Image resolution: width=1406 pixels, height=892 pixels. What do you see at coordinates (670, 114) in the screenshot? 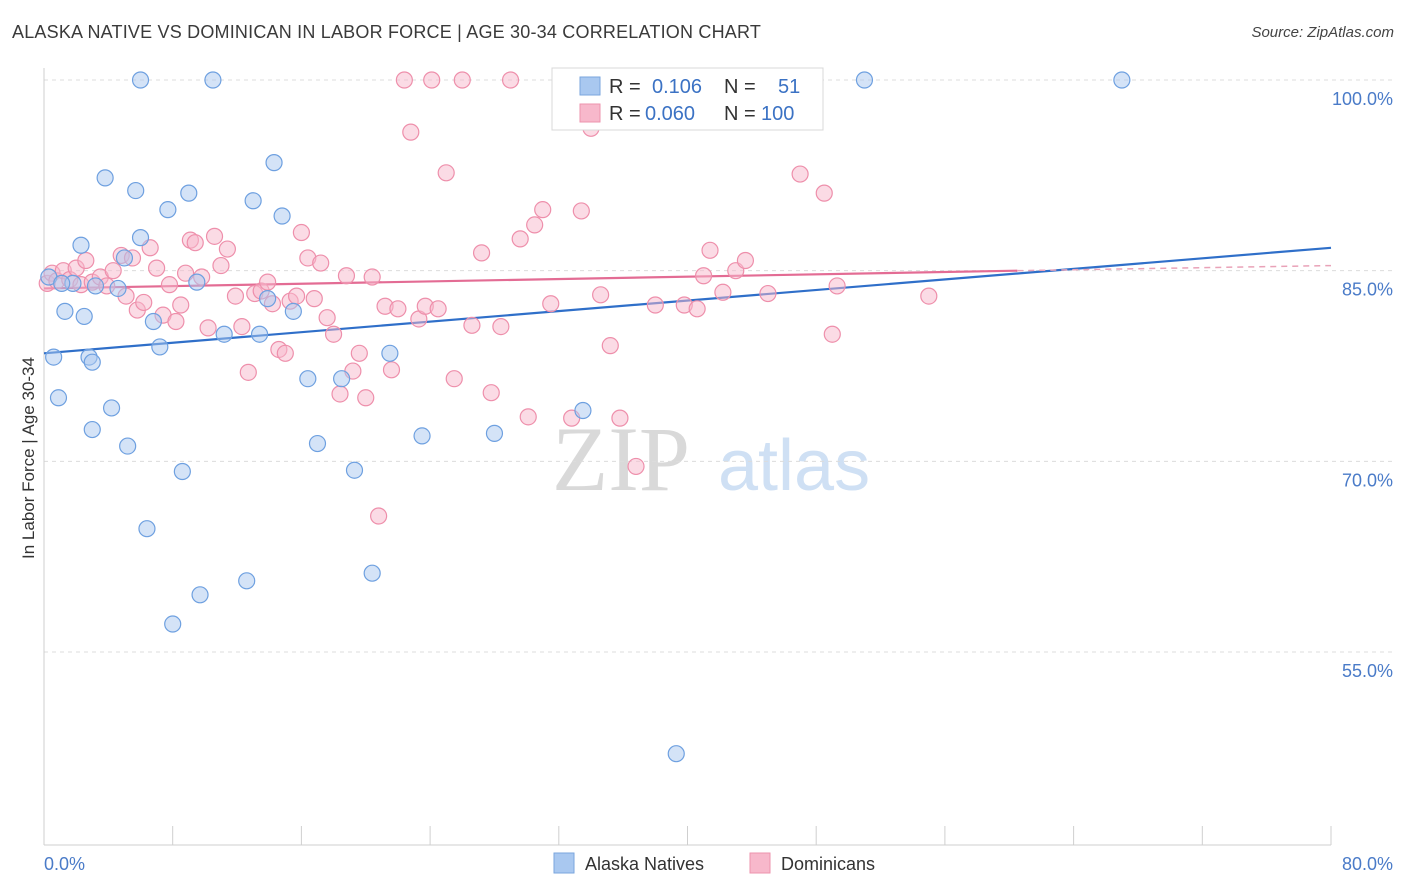
I see `legend-r-value-2: 0.060` at bounding box center [670, 114].